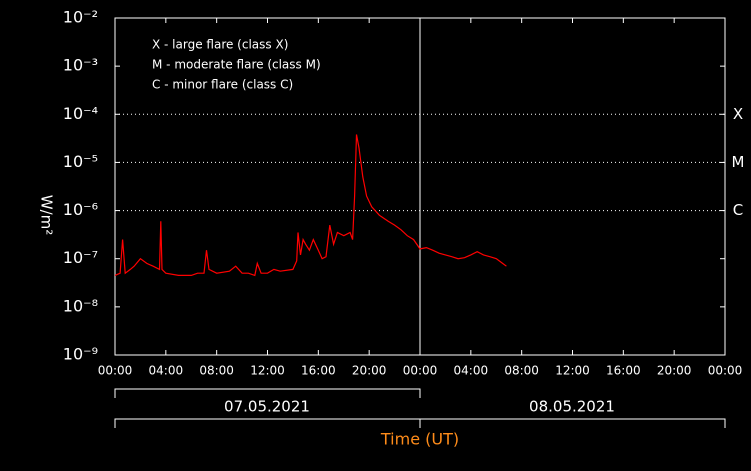 The image size is (751, 471). I want to click on y-tick-label: 10⁻³, so click(80, 65).